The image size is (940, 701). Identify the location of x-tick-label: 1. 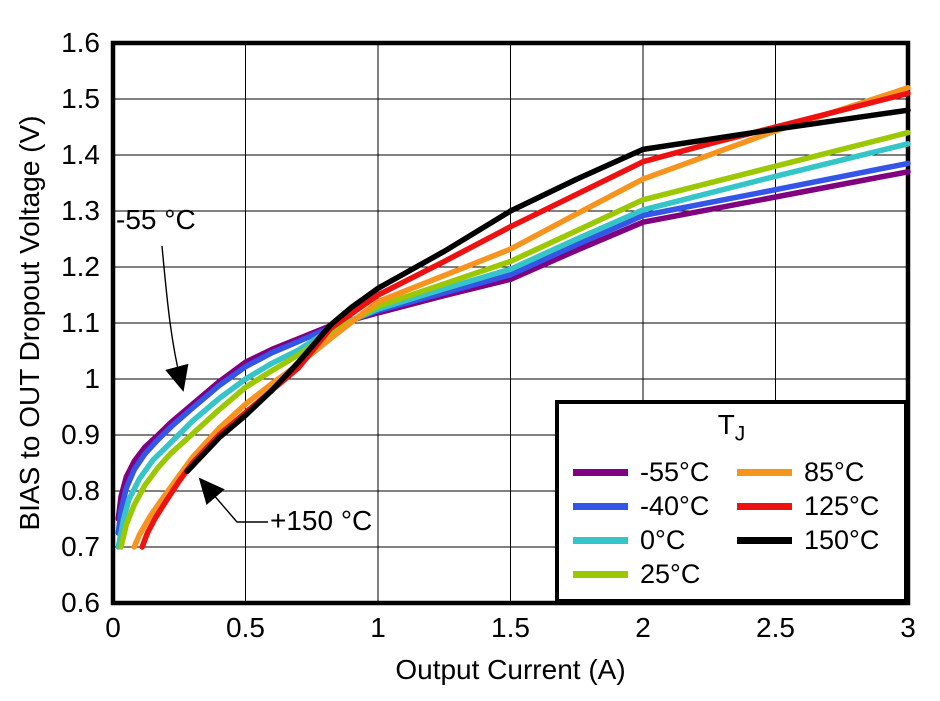
(378, 627).